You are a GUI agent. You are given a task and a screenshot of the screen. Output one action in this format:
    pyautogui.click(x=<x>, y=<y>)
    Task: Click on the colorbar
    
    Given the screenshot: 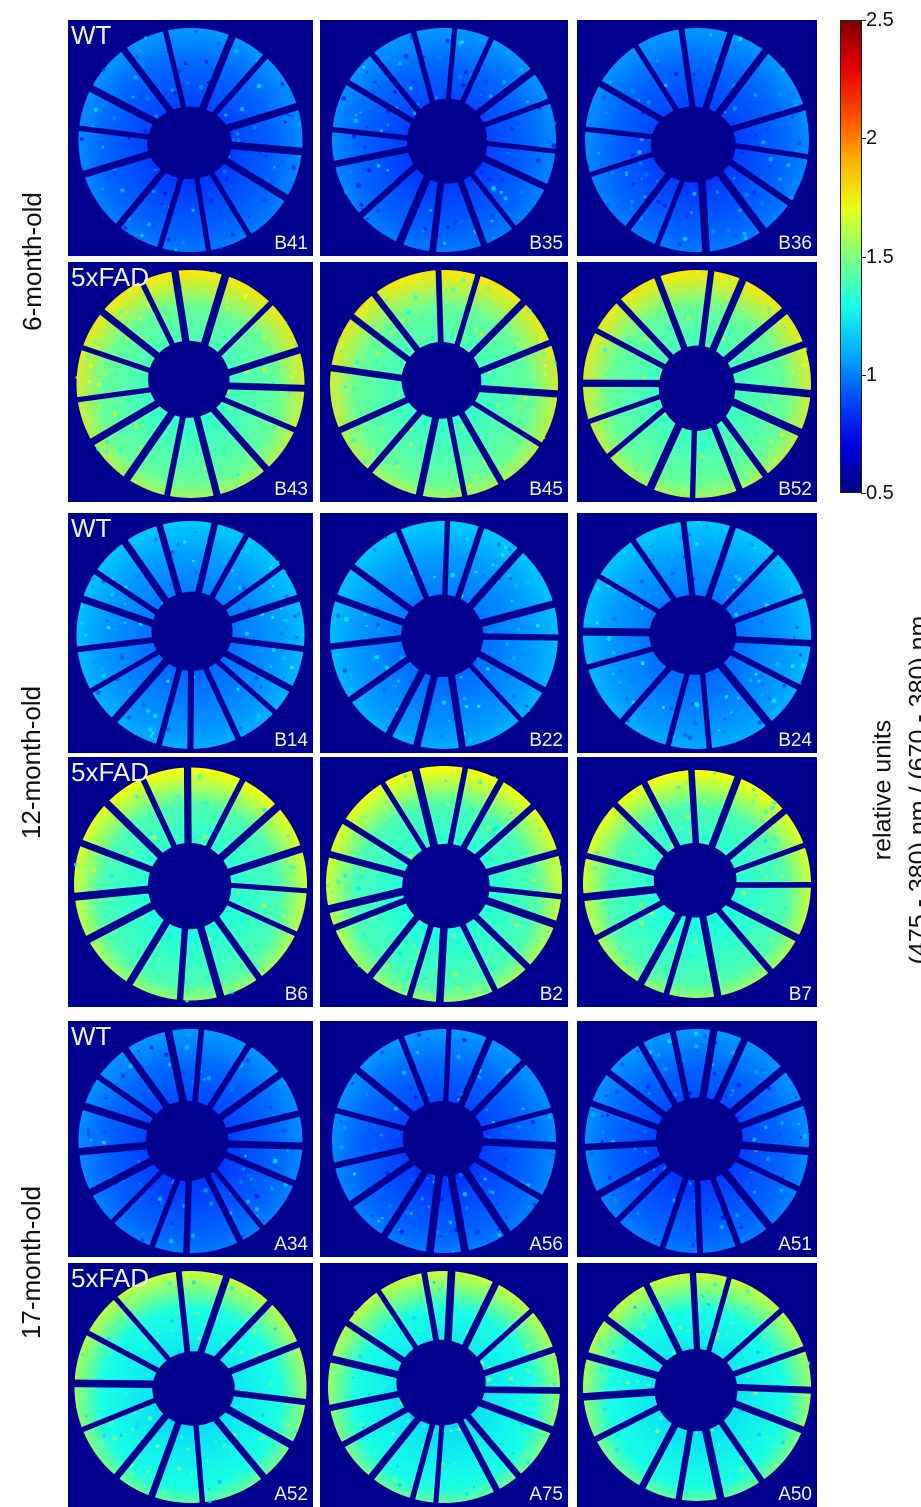 What is the action you would take?
    pyautogui.click(x=851, y=256)
    